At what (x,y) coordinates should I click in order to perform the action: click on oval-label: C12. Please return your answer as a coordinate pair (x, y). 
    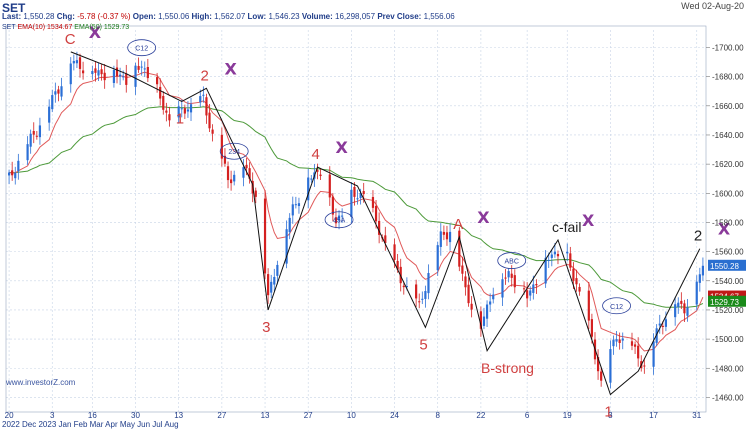
    Looking at the image, I should click on (141, 49).